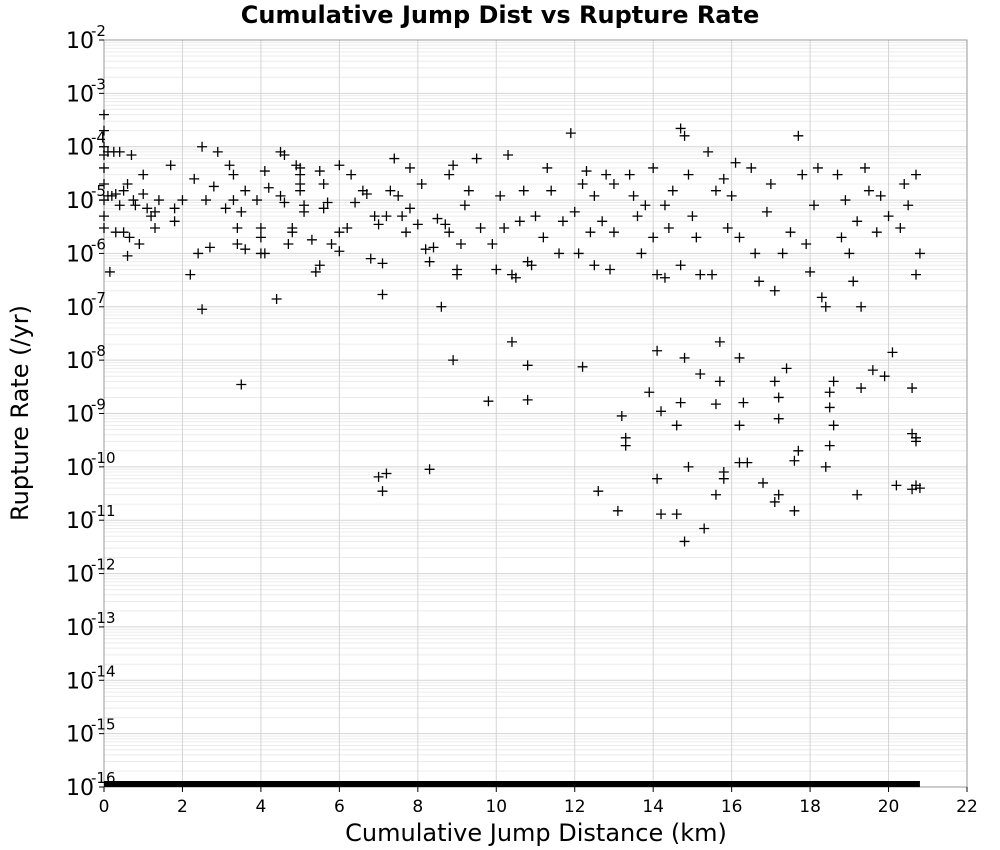 This screenshot has height=850, width=1000. What do you see at coordinates (967, 807) in the screenshot?
I see `x-tick-label: 22` at bounding box center [967, 807].